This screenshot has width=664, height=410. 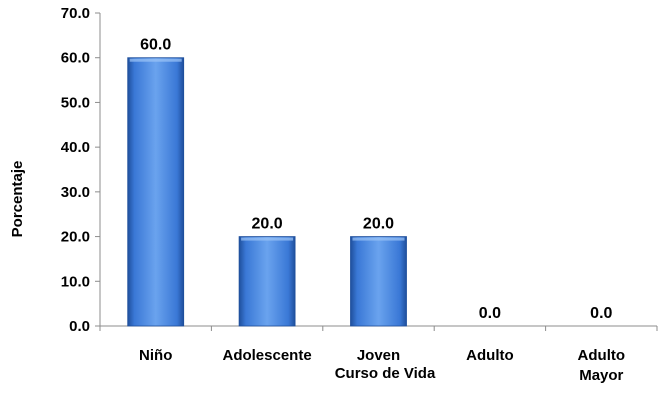 I want to click on y-tick-label: 50.0, so click(x=75, y=102).